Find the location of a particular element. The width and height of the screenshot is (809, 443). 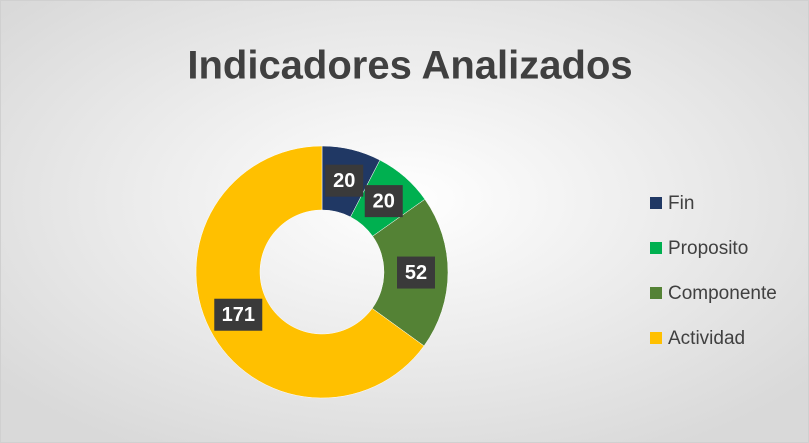

legend-label: Actividad is located at coordinates (706, 338).